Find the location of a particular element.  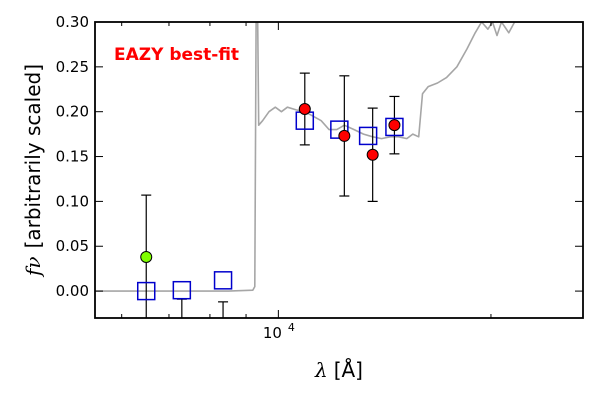

x-axis-unit: [Å] is located at coordinates (348, 370).